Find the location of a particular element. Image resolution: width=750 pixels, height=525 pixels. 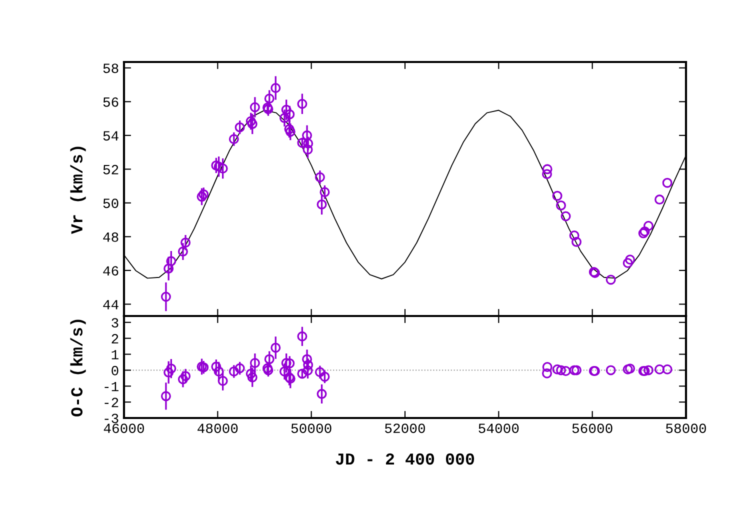

y-tick-label: 56 is located at coordinates (110, 102).